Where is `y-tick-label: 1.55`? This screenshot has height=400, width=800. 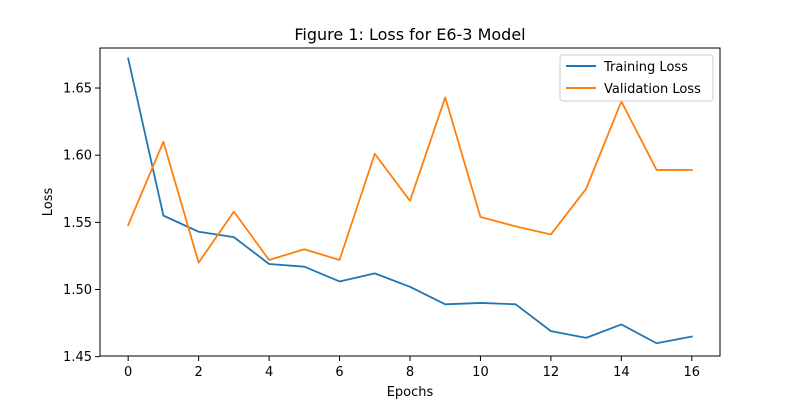
y-tick-label: 1.55 is located at coordinates (77, 223).